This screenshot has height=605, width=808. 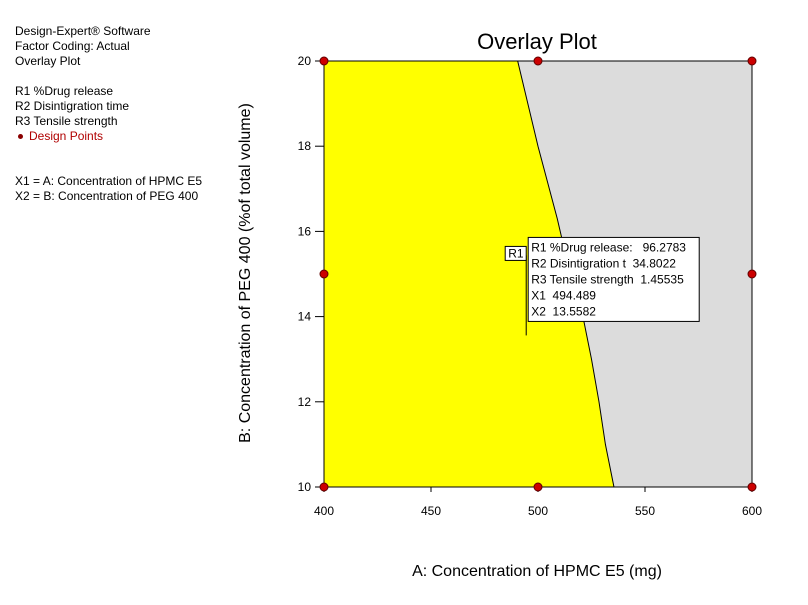 What do you see at coordinates (305, 402) in the screenshot?
I see `y-tick-label: 12` at bounding box center [305, 402].